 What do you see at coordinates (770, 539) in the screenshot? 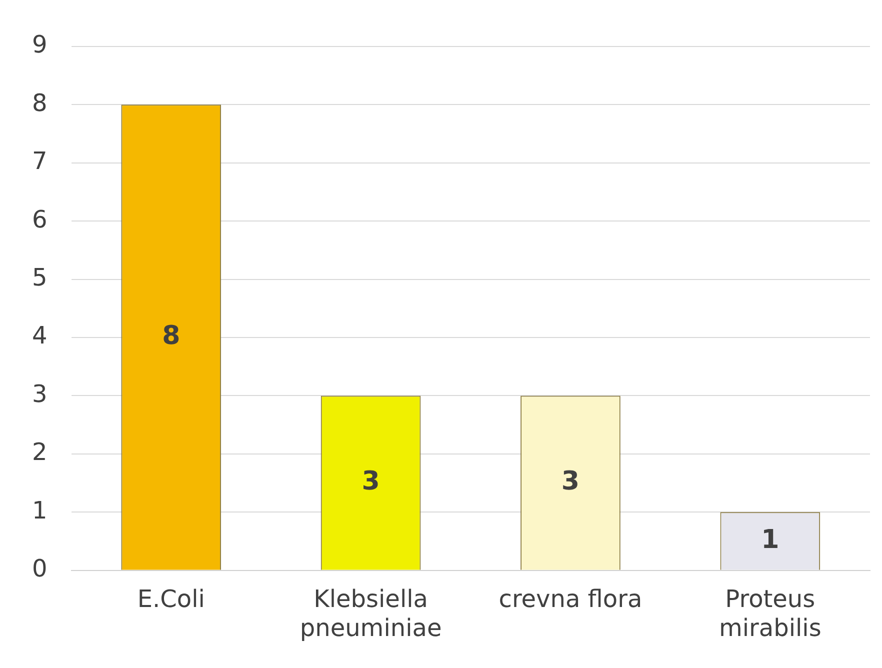
I see `data-label: 1` at bounding box center [770, 539].